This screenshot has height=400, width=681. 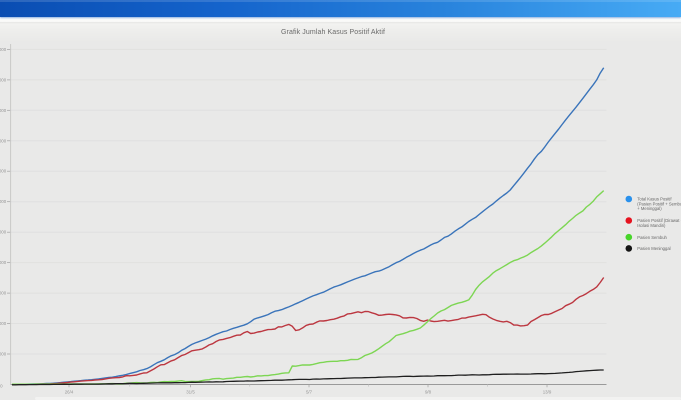 I want to click on svg-text: 3.000, so click(x=3, y=354).